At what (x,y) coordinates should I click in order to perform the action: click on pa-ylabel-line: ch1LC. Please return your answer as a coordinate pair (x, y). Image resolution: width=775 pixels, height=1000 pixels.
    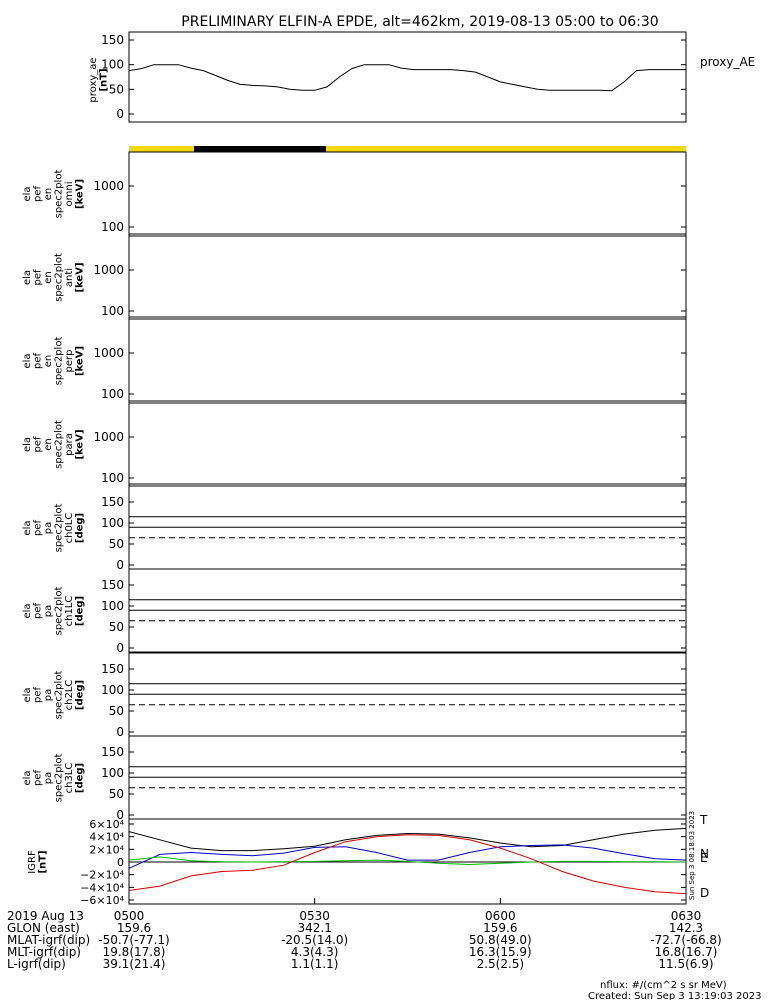
    Looking at the image, I should click on (69, 611).